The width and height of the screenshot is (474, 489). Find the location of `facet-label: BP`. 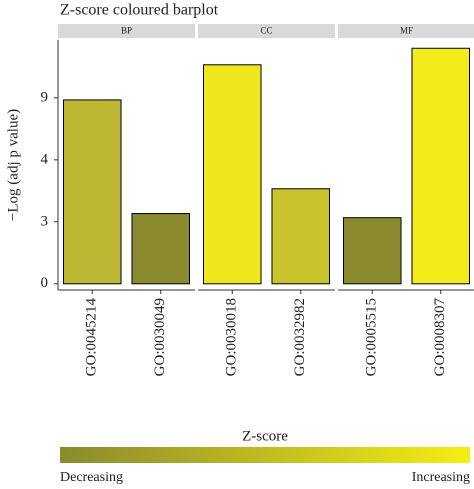

facet-label: BP is located at coordinates (126, 31).